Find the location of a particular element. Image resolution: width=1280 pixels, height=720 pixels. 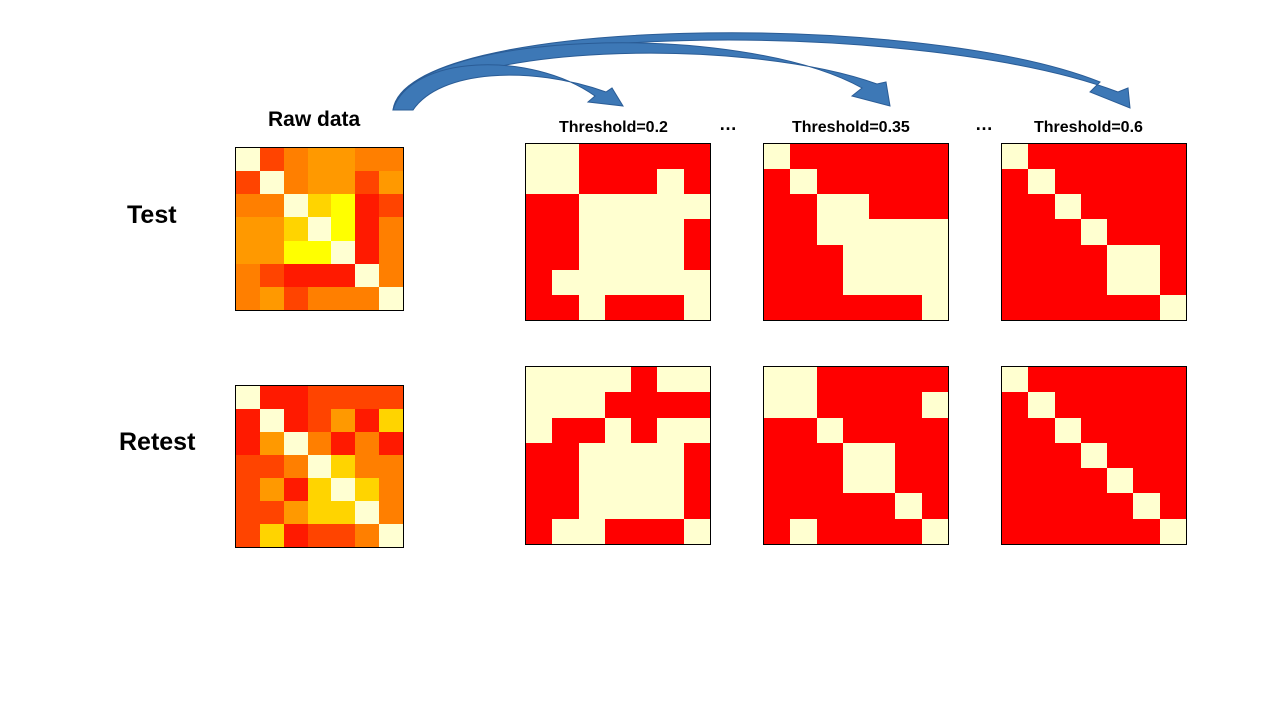

raw-matrix-retest is located at coordinates (319, 466).